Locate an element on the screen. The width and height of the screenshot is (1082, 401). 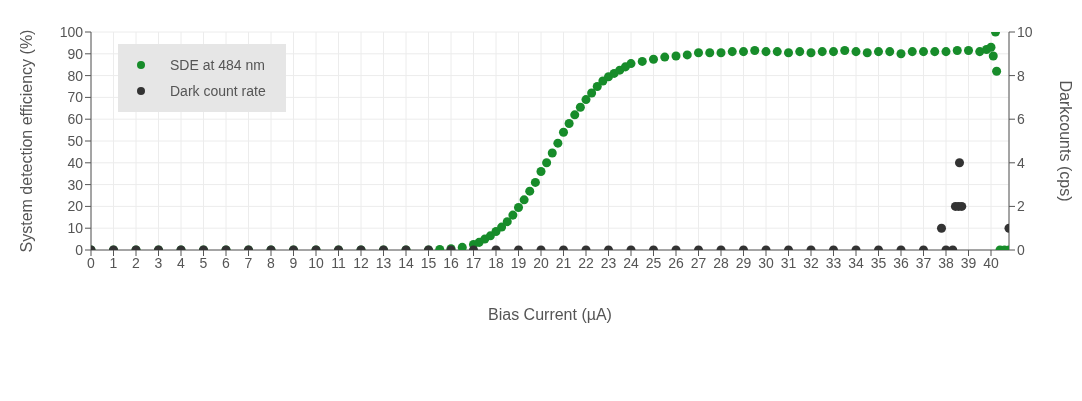
x-axis-title: Bias Current (µA) is located at coordinates (550, 314).